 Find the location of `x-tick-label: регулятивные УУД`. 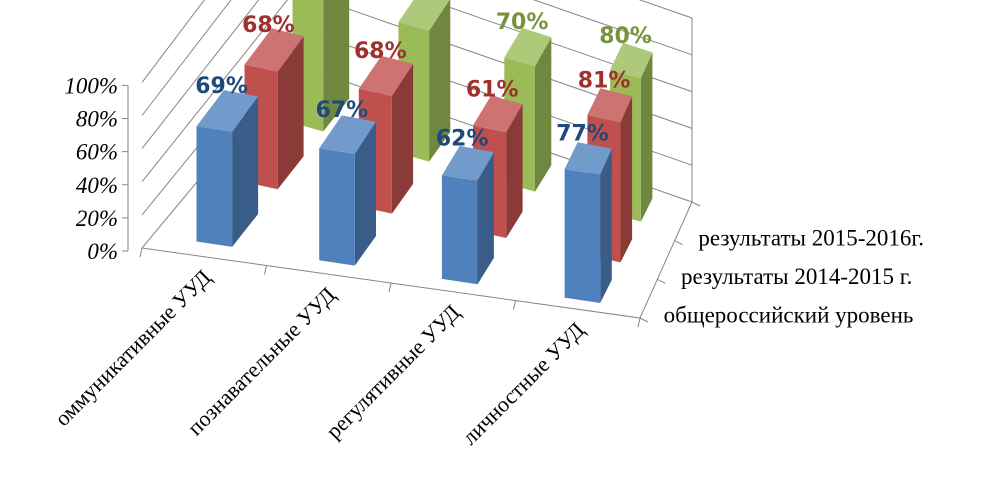

x-tick-label: регулятивные УУД is located at coordinates (393, 372).